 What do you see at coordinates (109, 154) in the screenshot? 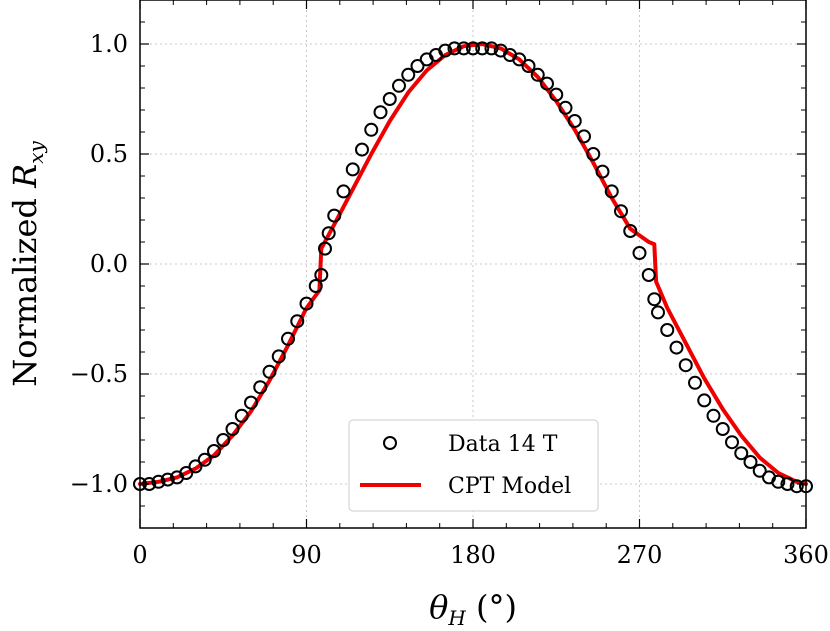
I see `y-tick-label: 0.5` at bounding box center [109, 154].